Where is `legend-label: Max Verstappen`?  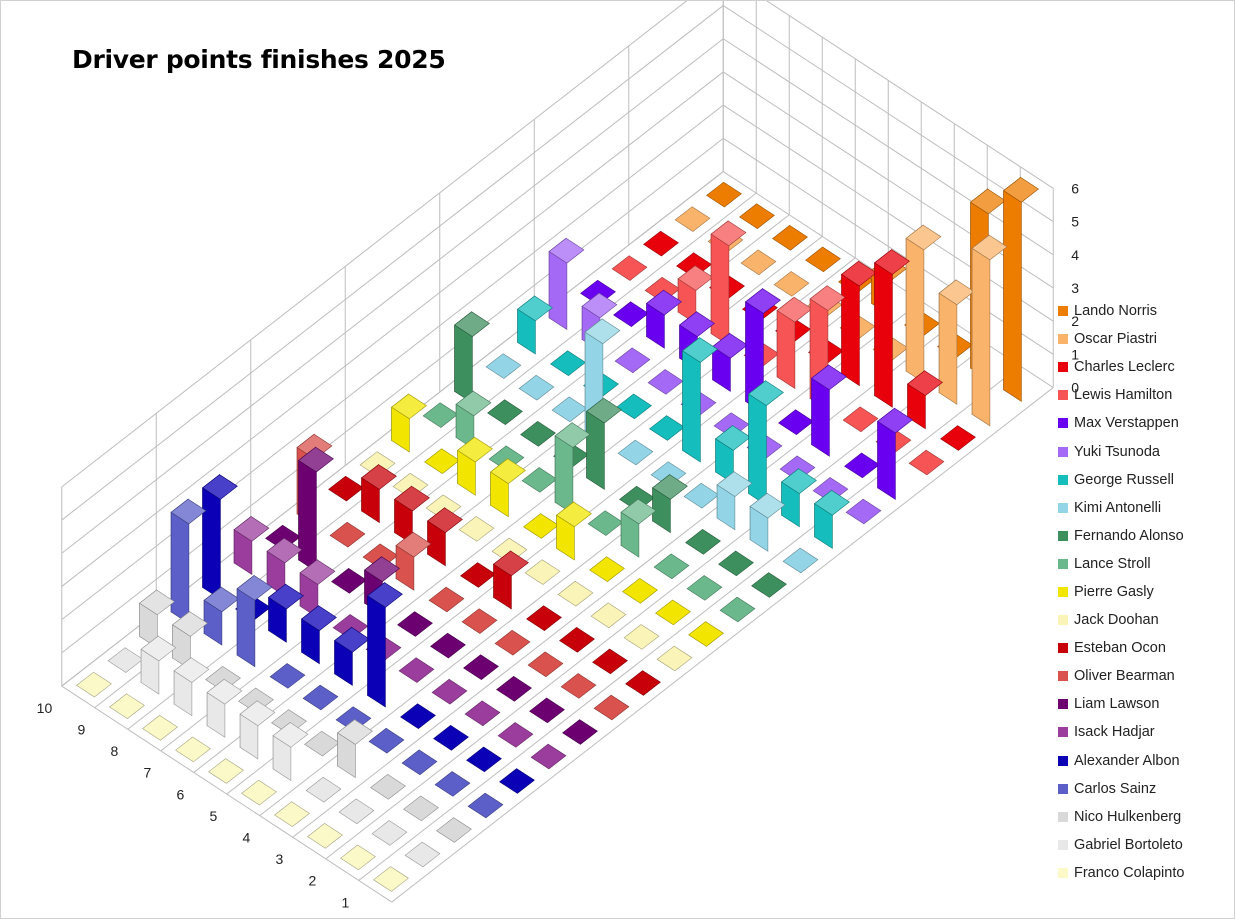 legend-label: Max Verstappen is located at coordinates (1126, 423).